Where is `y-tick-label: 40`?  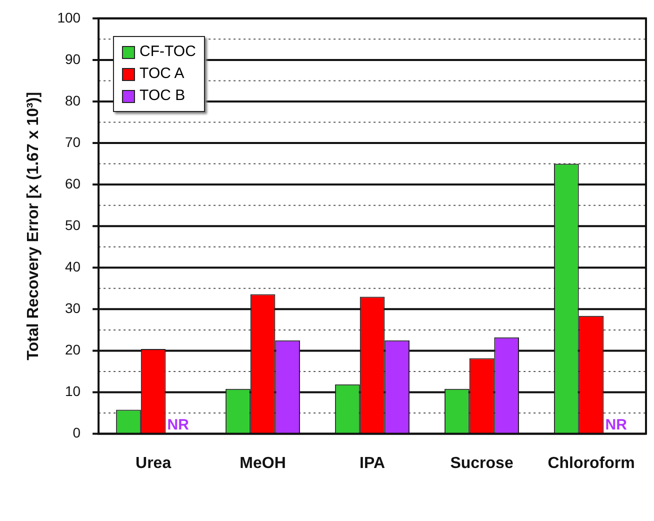 y-tick-label: 40 is located at coordinates (72, 266).